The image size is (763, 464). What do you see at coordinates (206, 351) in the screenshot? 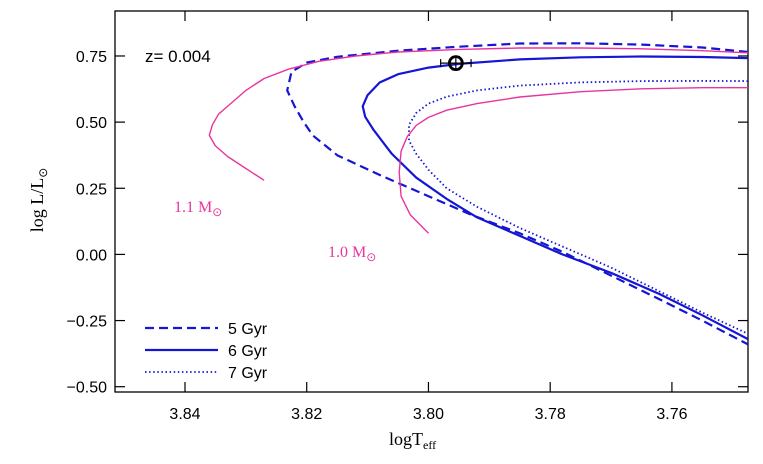
I see `legend: 5 Gyr 6 Gyr 7 Gyr` at bounding box center [206, 351].